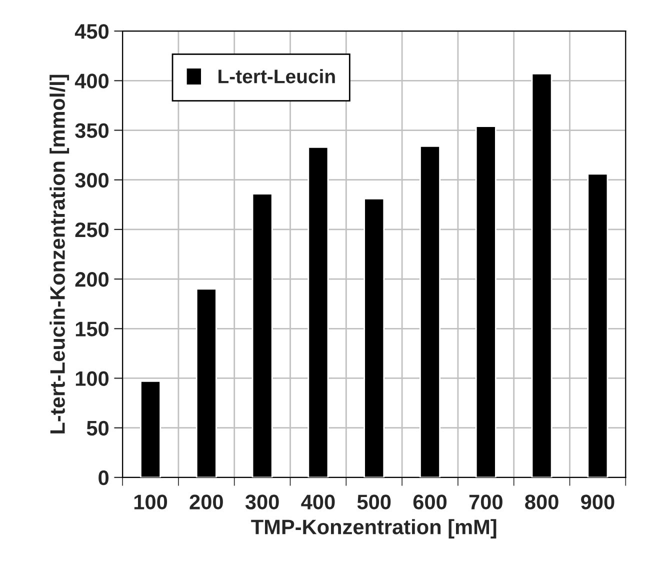 This screenshot has height=565, width=645. What do you see at coordinates (92, 230) in the screenshot?
I see `y-tick-label: 250` at bounding box center [92, 230].